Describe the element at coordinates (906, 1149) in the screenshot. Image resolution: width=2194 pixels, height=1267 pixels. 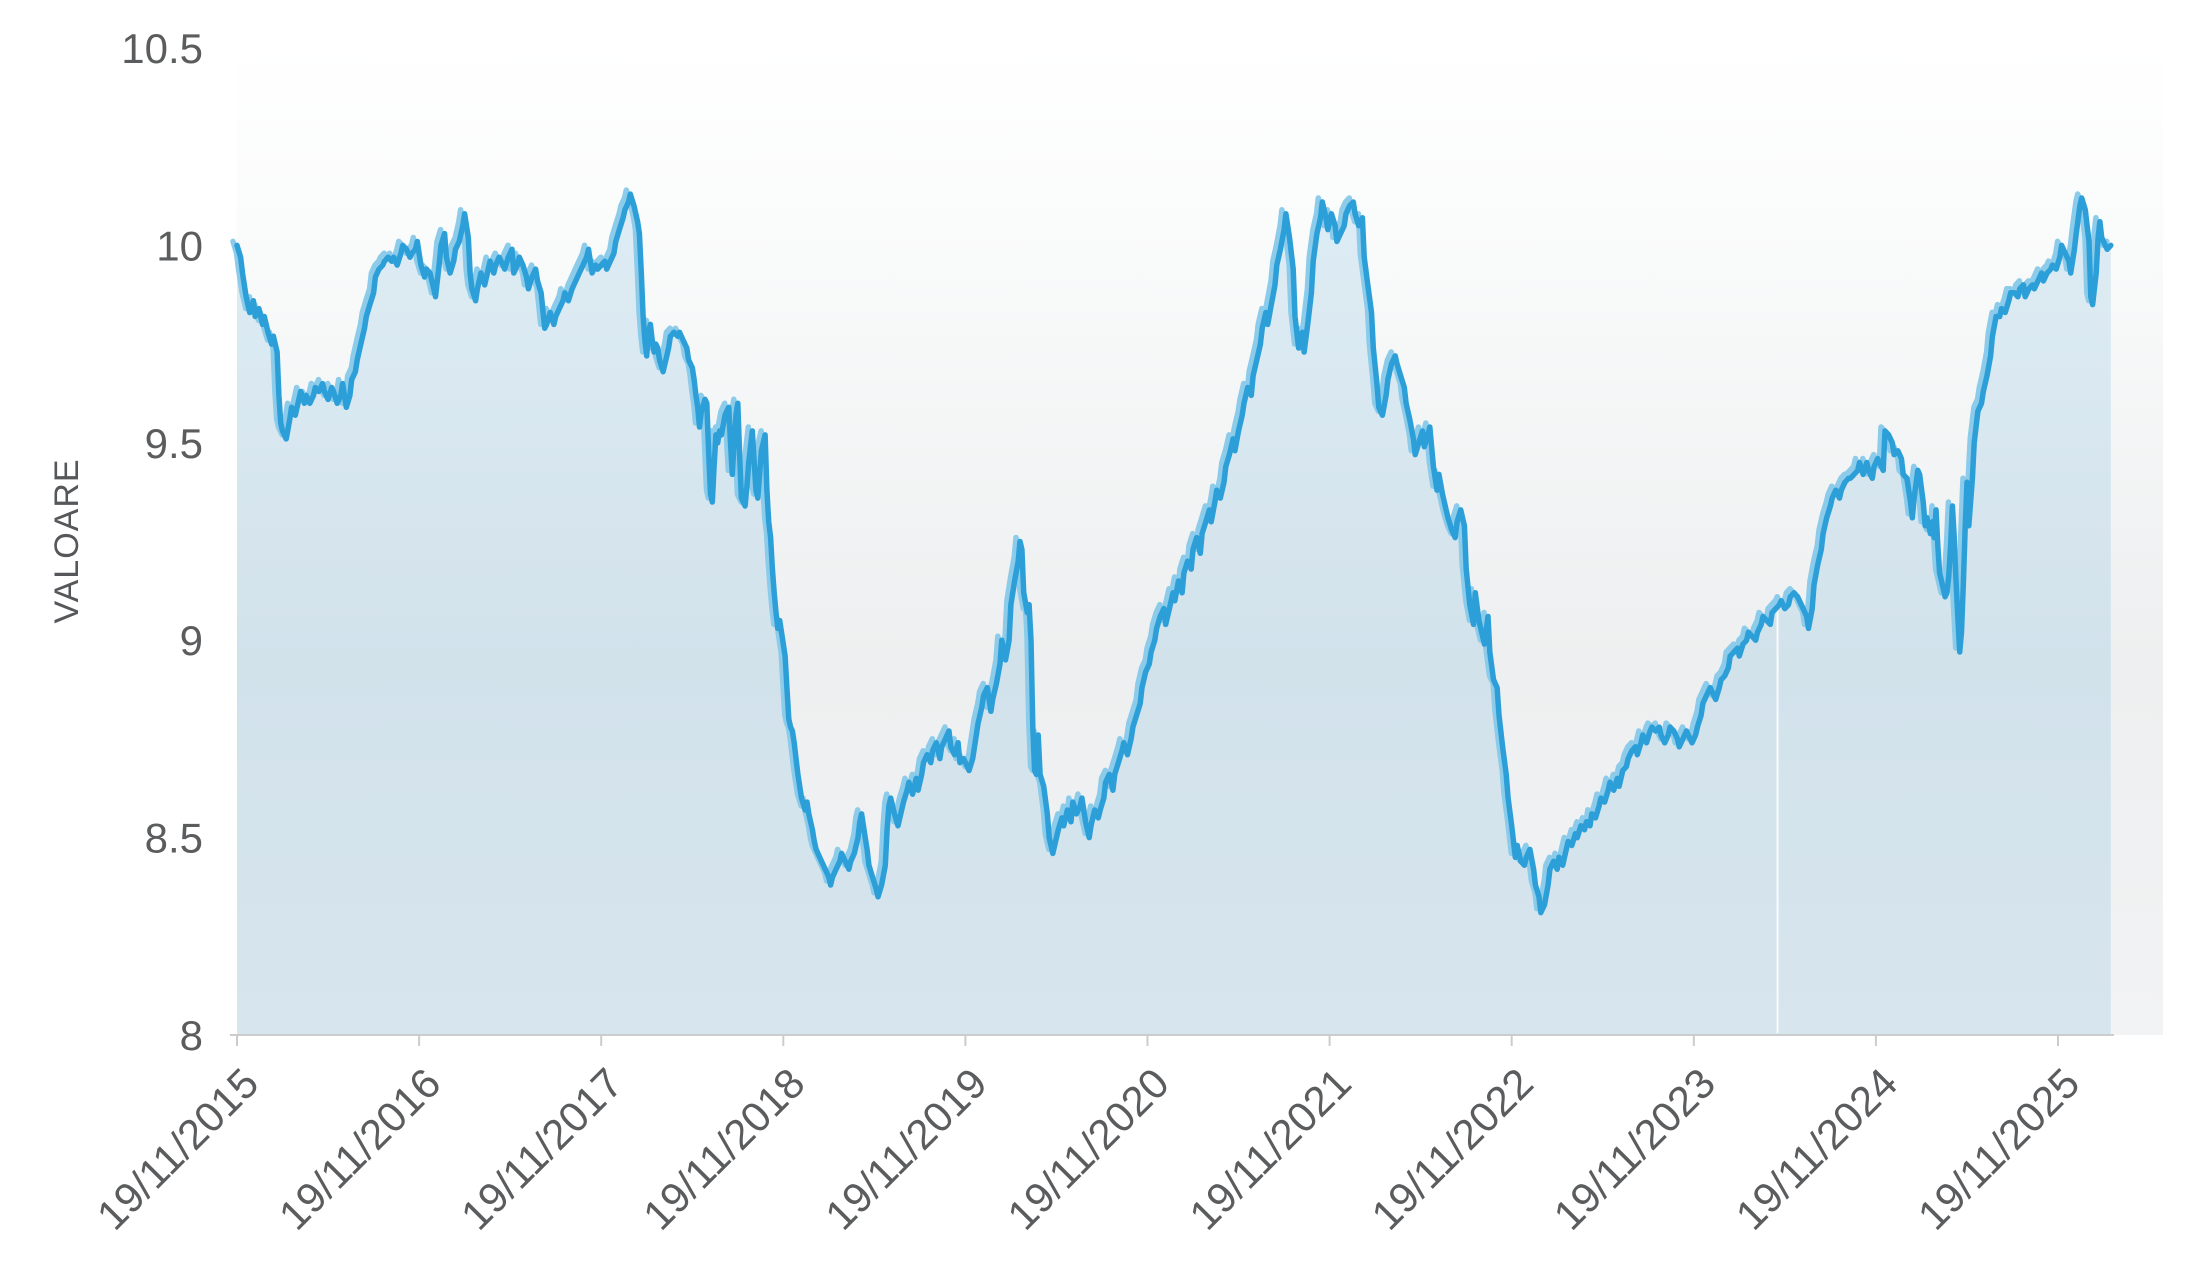
I see `x-tick-label-19-11-2019: 19/11/2019` at that location.